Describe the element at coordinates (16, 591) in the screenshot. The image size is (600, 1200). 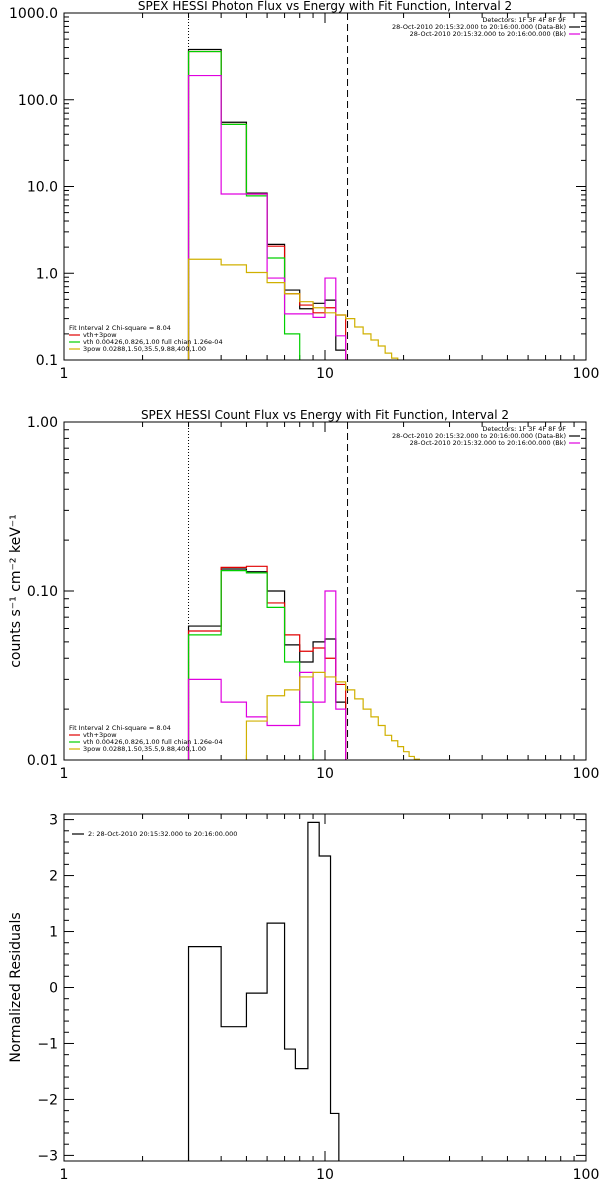
I see `y-axis-label: counts s⁻¹ cm⁻² keV⁻¹` at that location.